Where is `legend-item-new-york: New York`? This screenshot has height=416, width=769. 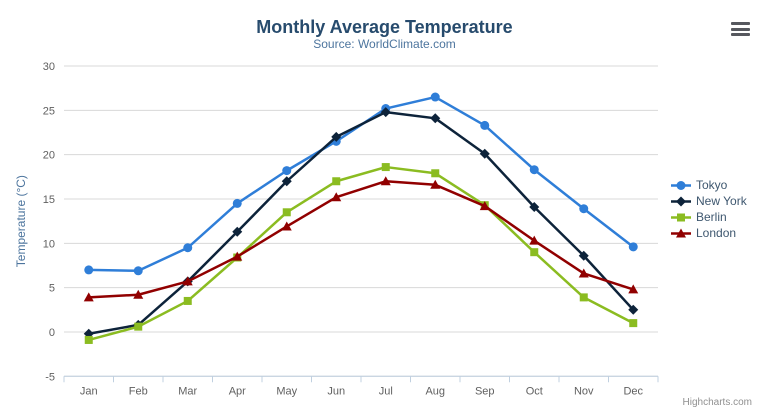 legend-item-new-york: New York is located at coordinates (709, 201).